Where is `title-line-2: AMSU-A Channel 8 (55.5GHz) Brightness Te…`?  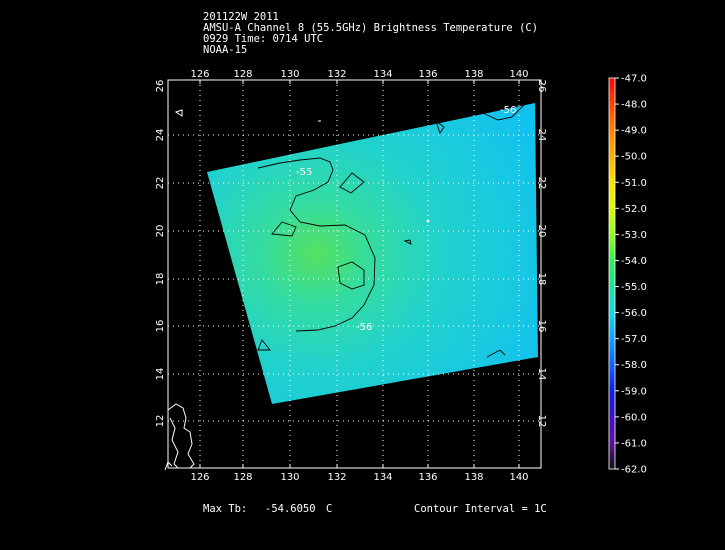
title-line-2: AMSU-A Channel 8 (55.5GHz) Brightness Te… is located at coordinates (371, 28).